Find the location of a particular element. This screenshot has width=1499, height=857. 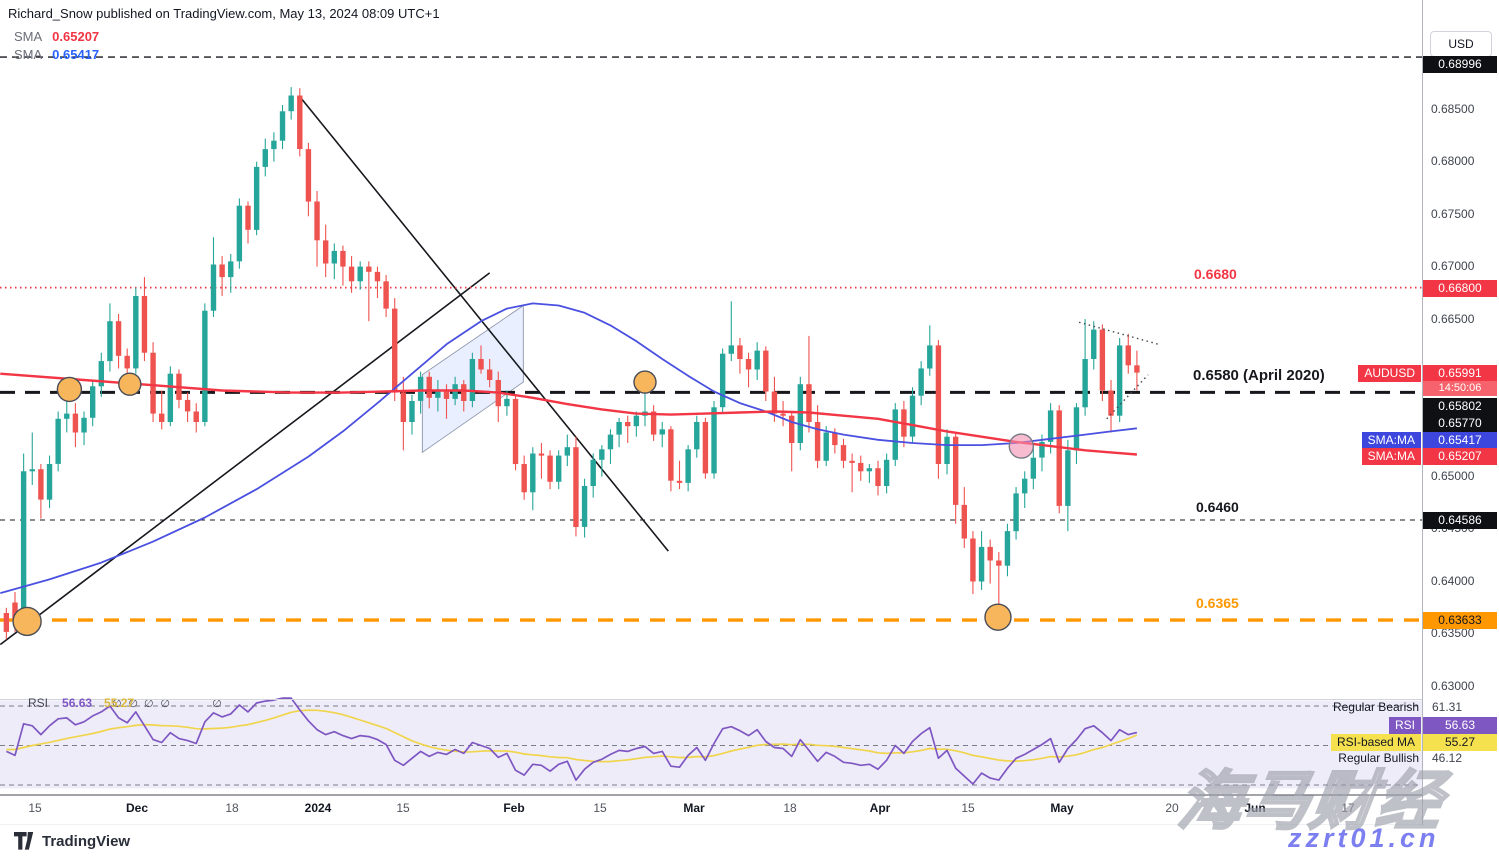

rsi-pivot-label: Regular Bearish is located at coordinates (1375, 707).